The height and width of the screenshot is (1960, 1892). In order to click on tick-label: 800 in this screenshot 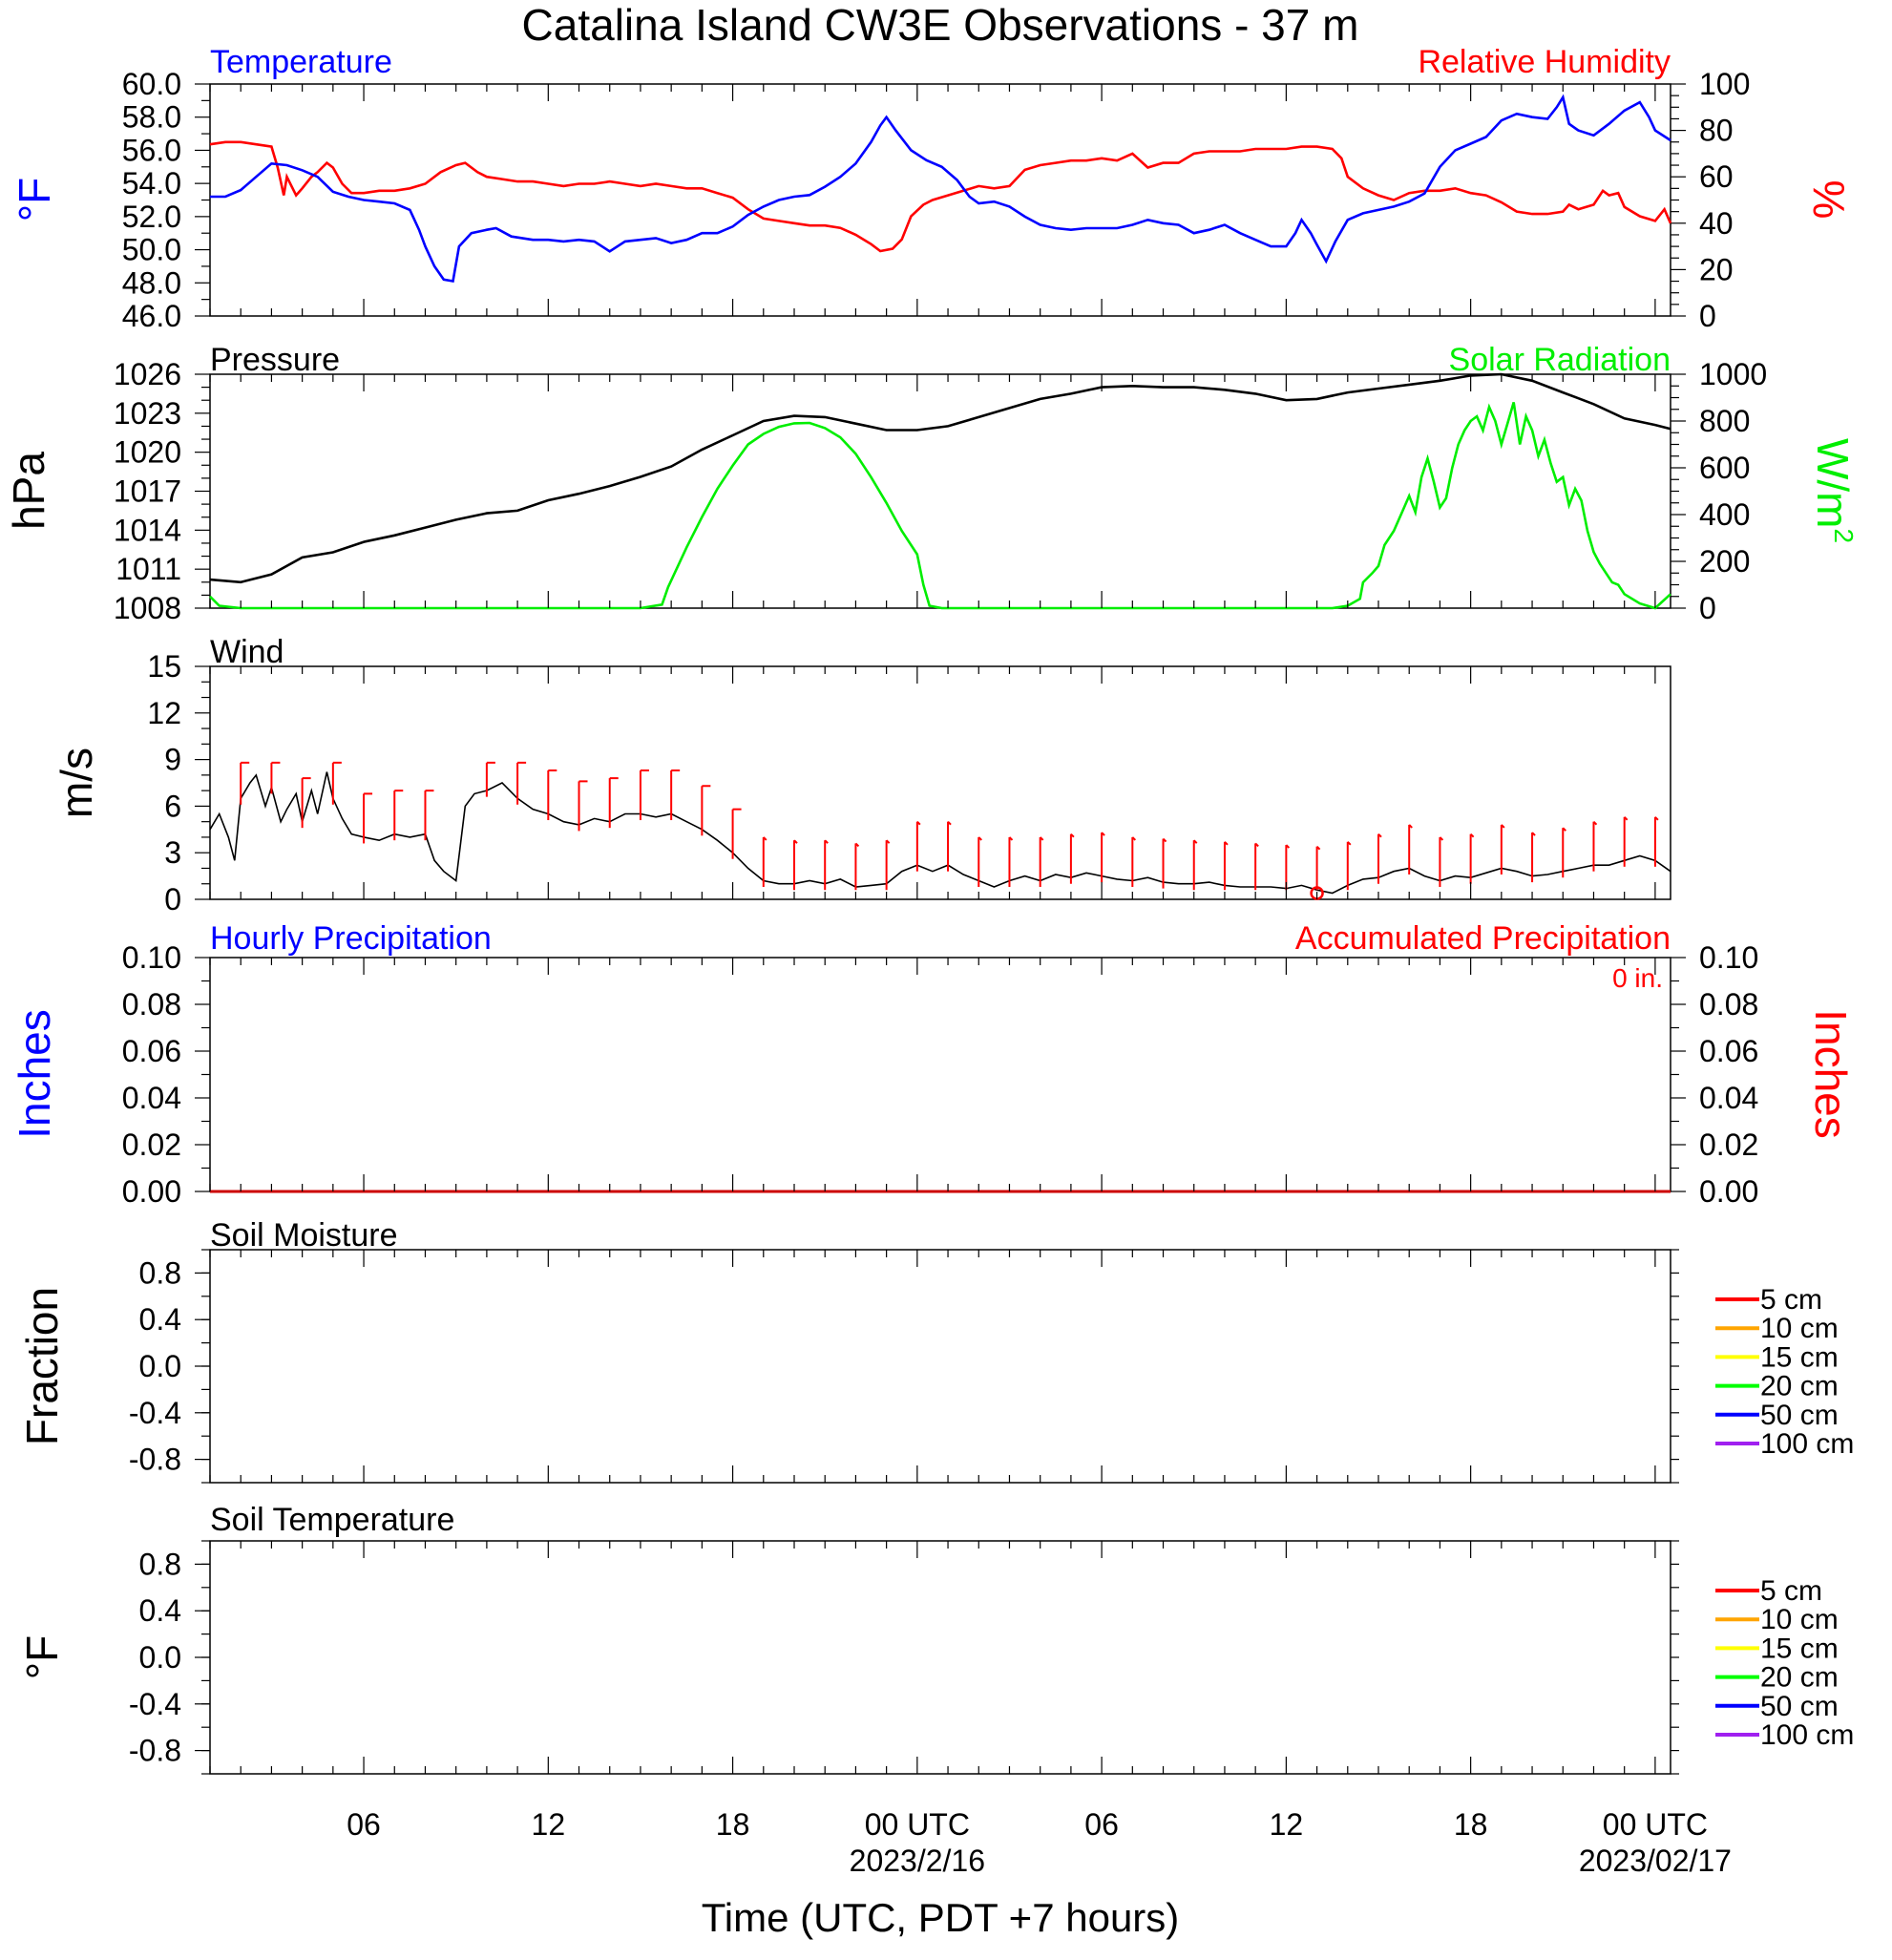, I will do `click(1724, 421)`.